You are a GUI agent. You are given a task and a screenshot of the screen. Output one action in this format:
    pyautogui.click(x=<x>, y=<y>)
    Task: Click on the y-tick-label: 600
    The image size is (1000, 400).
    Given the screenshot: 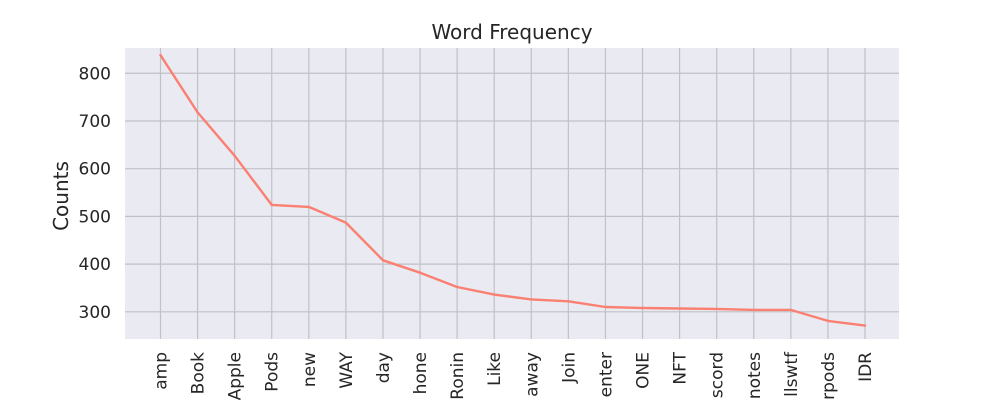 What is the action you would take?
    pyautogui.click(x=95, y=170)
    